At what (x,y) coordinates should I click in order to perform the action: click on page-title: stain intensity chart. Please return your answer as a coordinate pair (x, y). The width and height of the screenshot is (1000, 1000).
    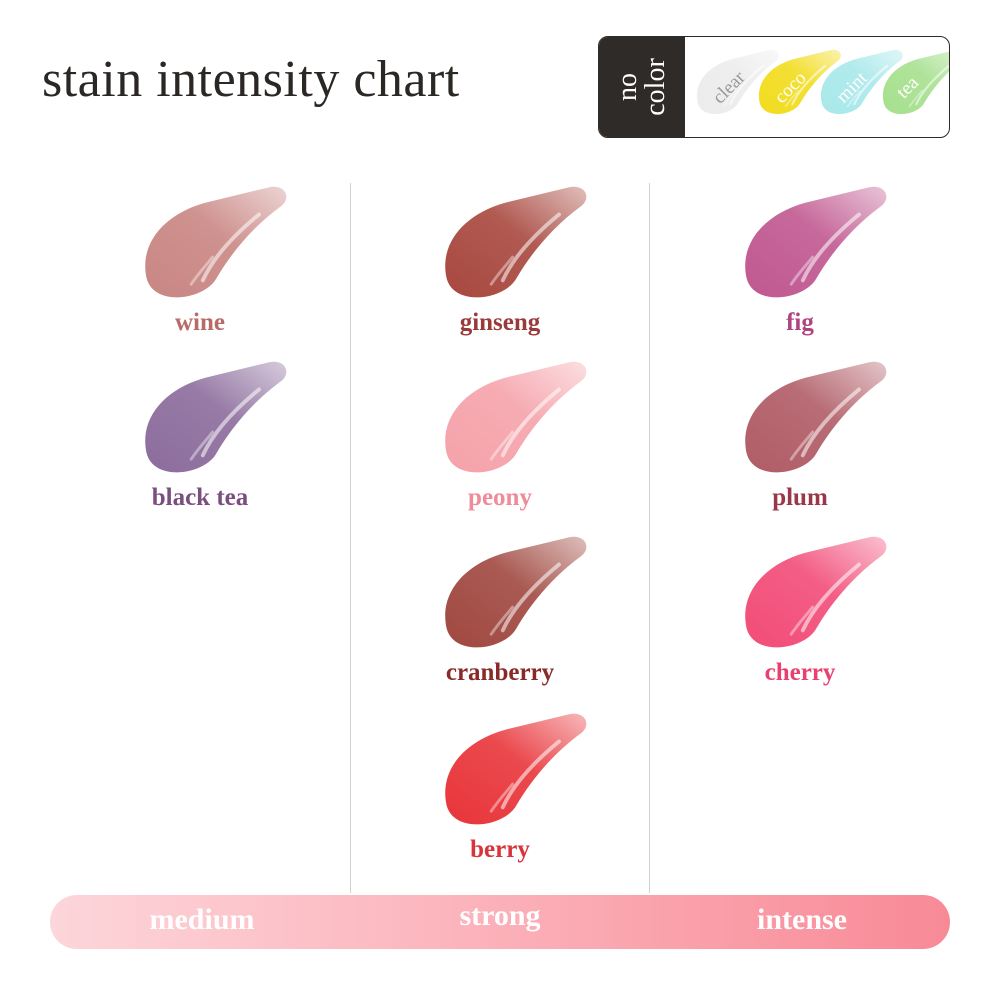
    Looking at the image, I should click on (251, 79).